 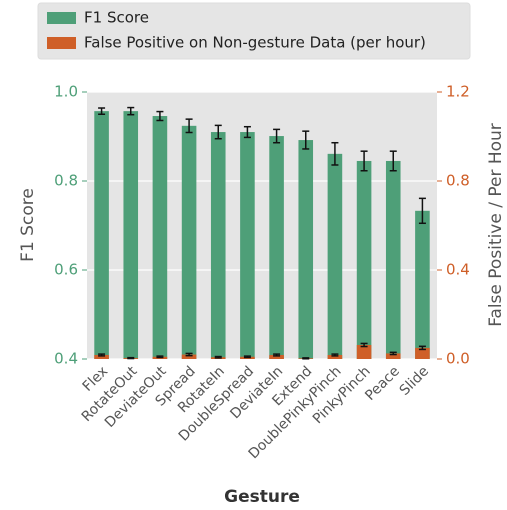 What do you see at coordinates (496, 225) in the screenshot?
I see `y2-axis-label: False Positive / Per Hour` at bounding box center [496, 225].